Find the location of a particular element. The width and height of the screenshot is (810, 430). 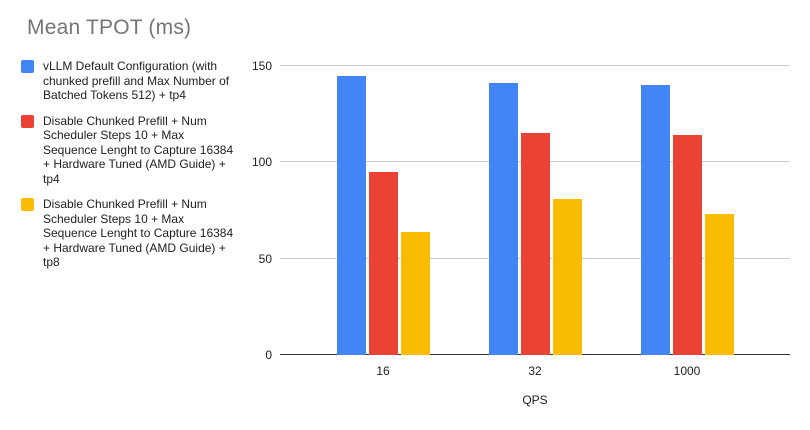

bar-group-32: 32 is located at coordinates (535, 222).